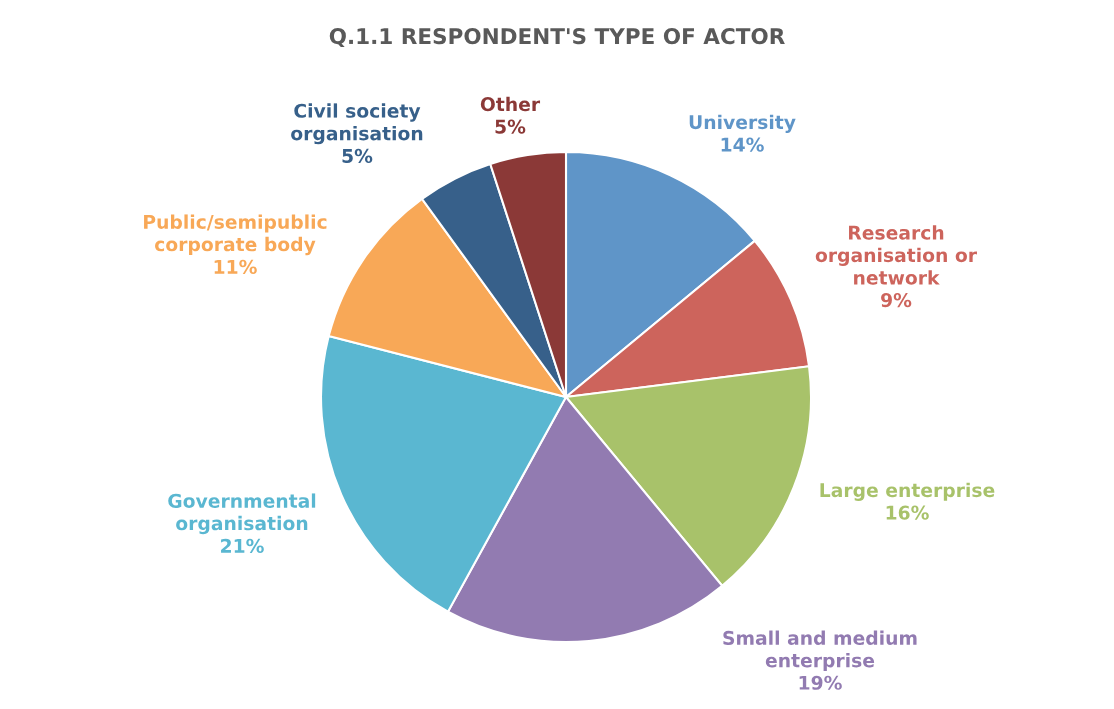  What do you see at coordinates (242, 514) in the screenshot?
I see `slice-label: Governmental organisation` at bounding box center [242, 514].